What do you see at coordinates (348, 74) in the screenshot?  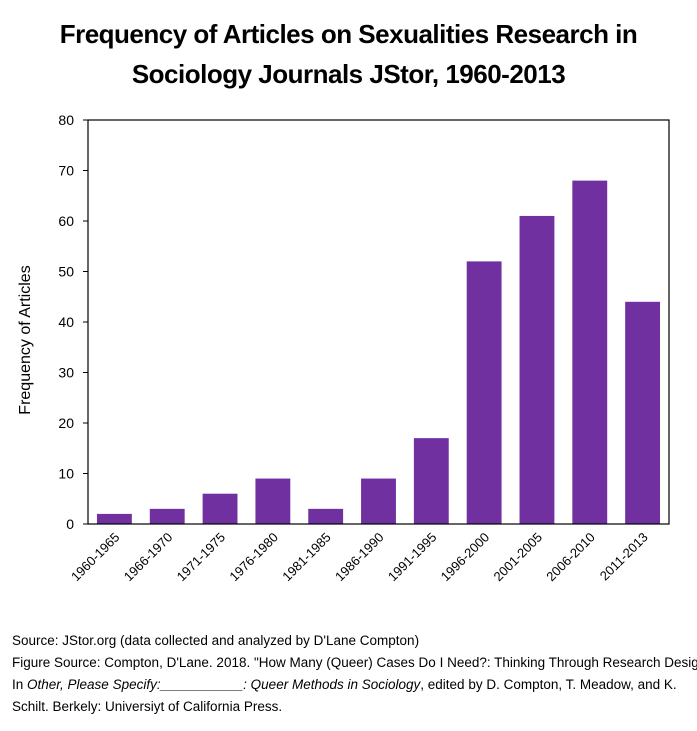 I see `chart-title-line-2: Sociology Journals JStor, 1960-2013` at bounding box center [348, 74].